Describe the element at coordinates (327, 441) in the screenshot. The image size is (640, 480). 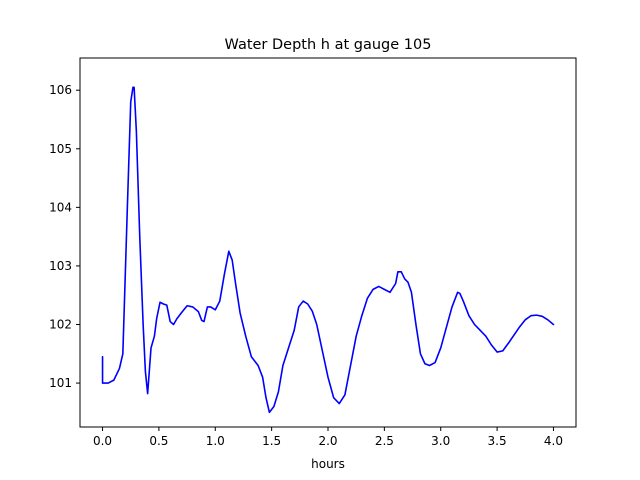
I see `x-tick-label-4: 2.0` at that location.